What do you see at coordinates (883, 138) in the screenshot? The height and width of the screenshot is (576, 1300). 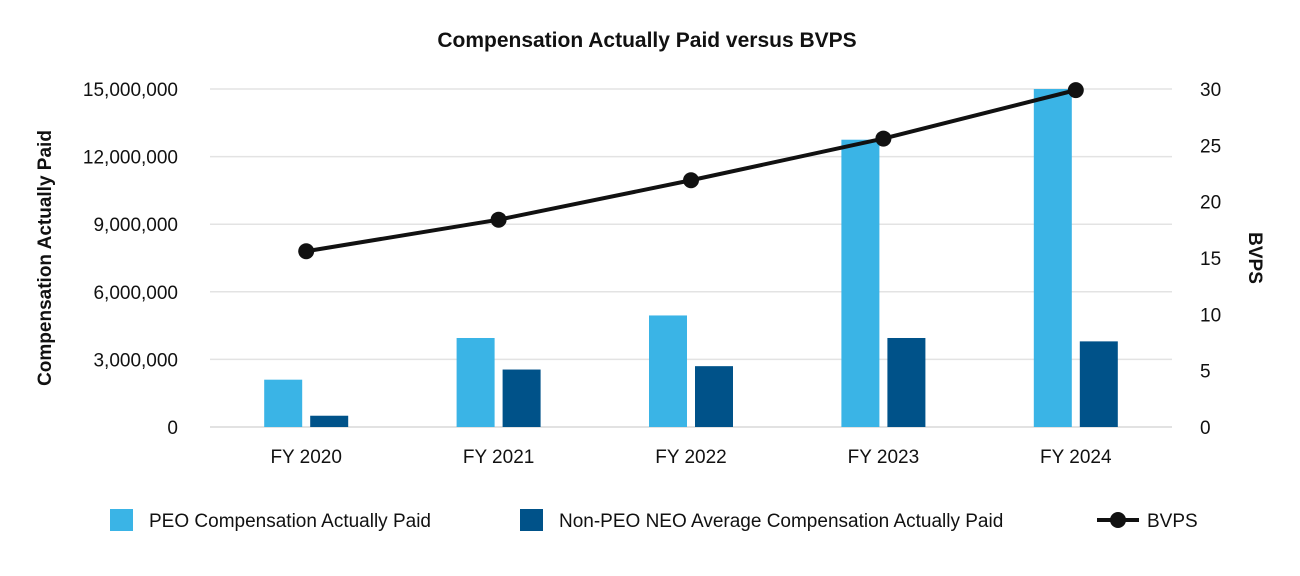 I see `bvps-point-fy-2023` at bounding box center [883, 138].